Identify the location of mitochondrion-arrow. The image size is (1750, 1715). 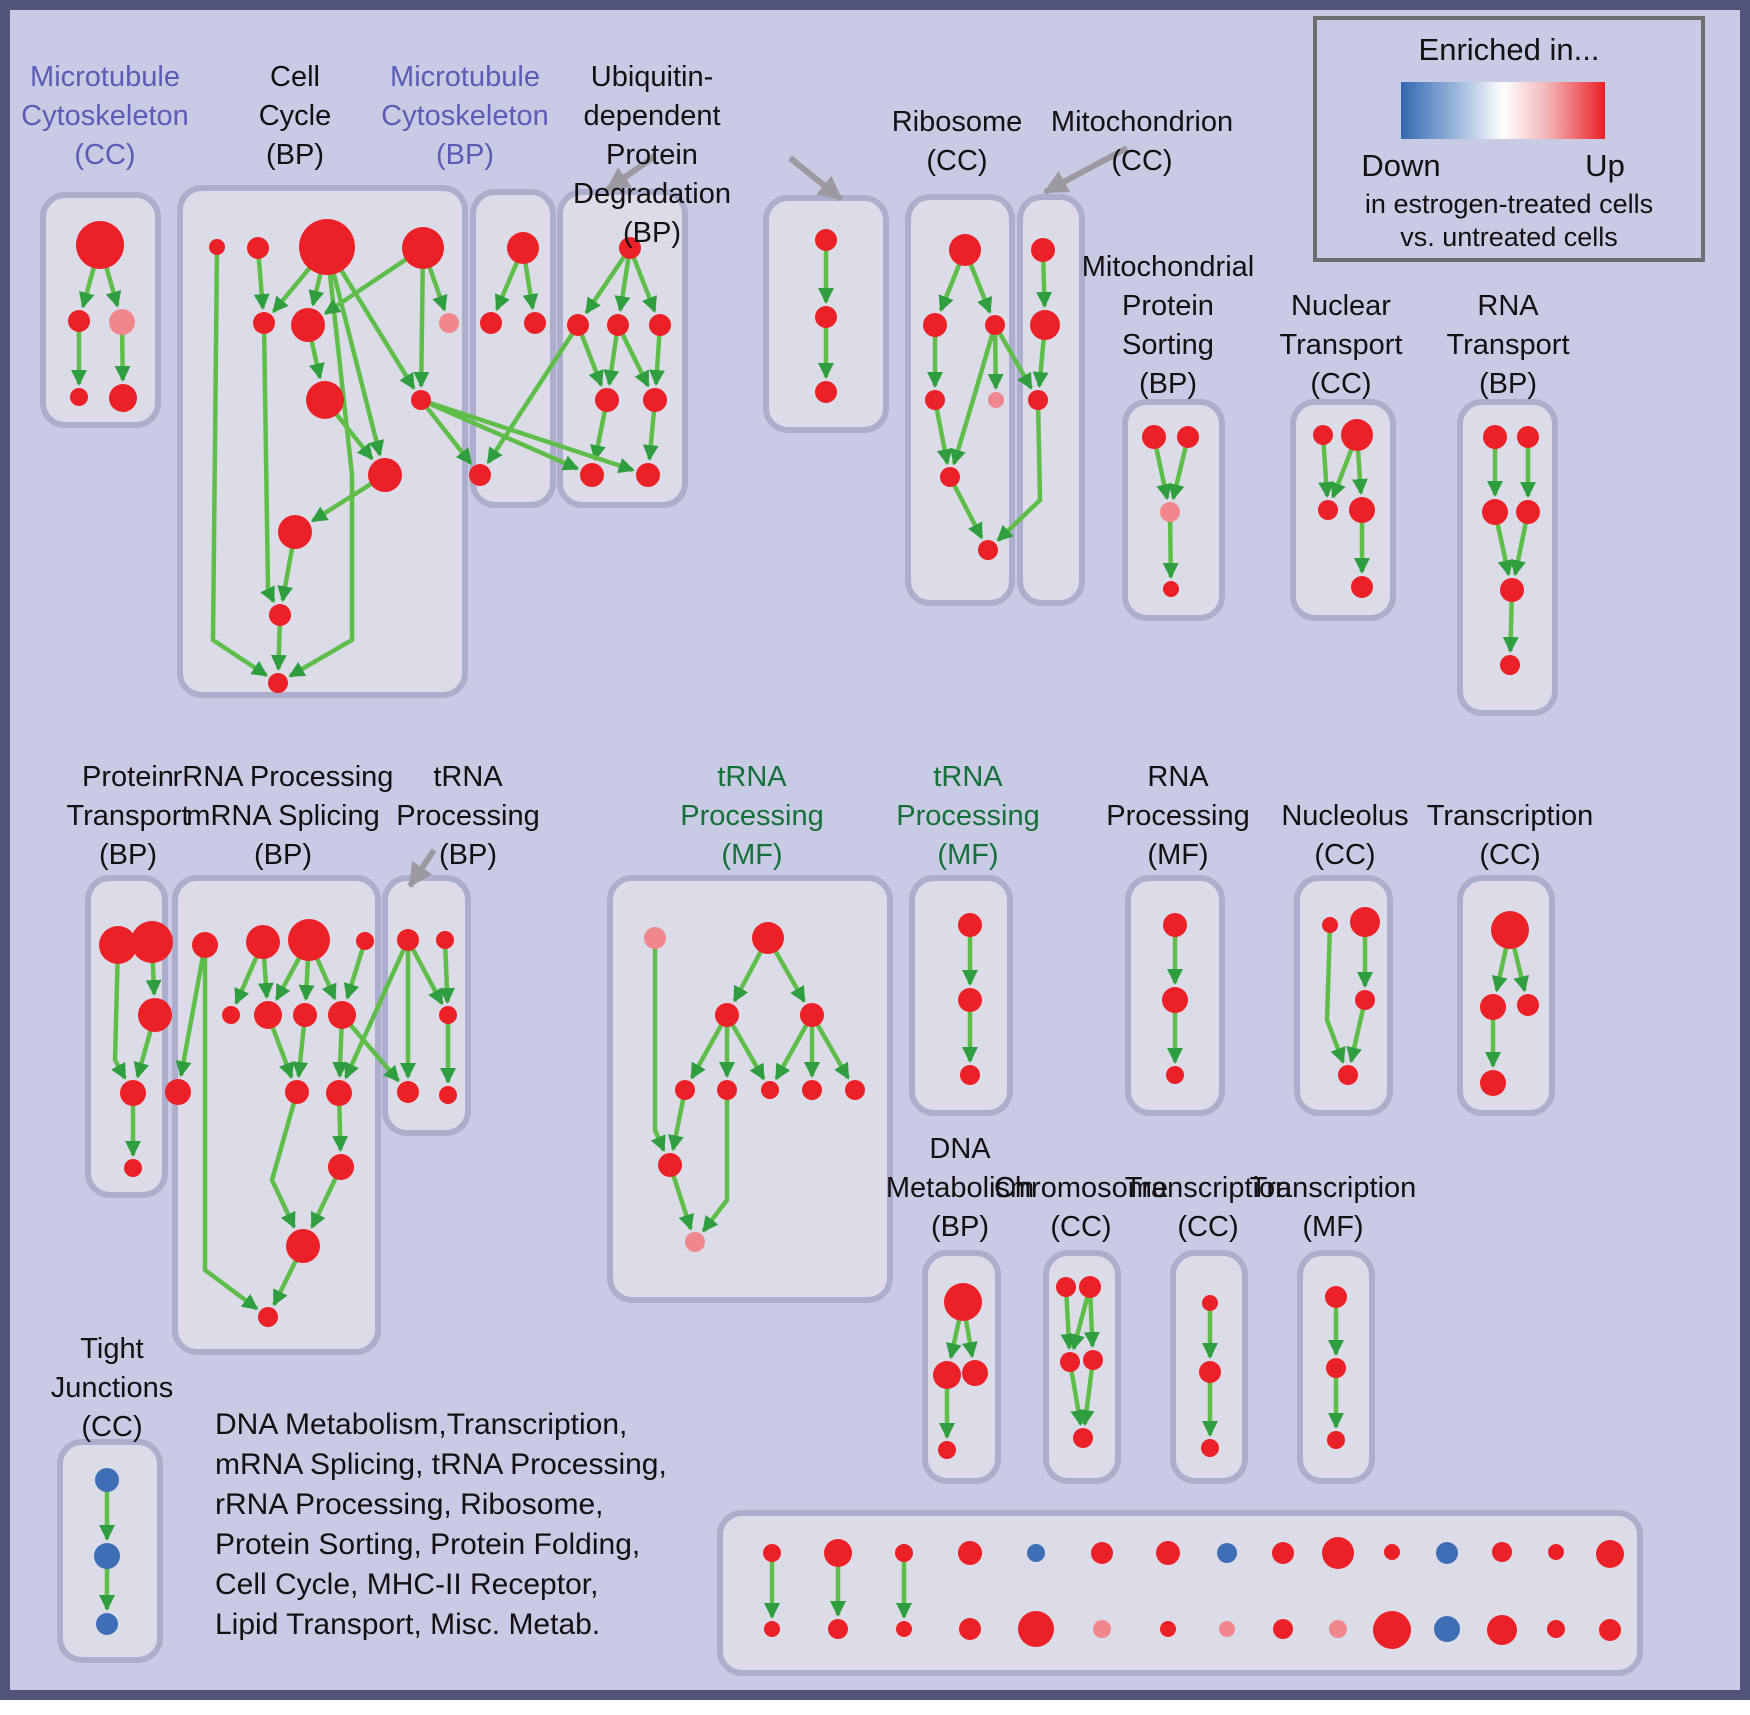
(1086, 170).